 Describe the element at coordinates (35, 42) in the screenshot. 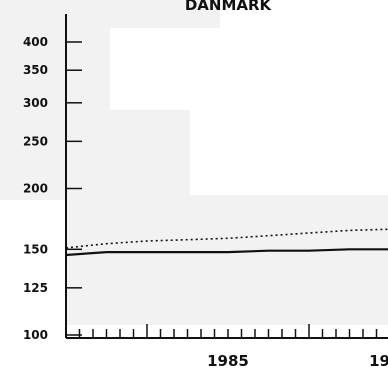

I see `y-tick-label-400: 400` at that location.